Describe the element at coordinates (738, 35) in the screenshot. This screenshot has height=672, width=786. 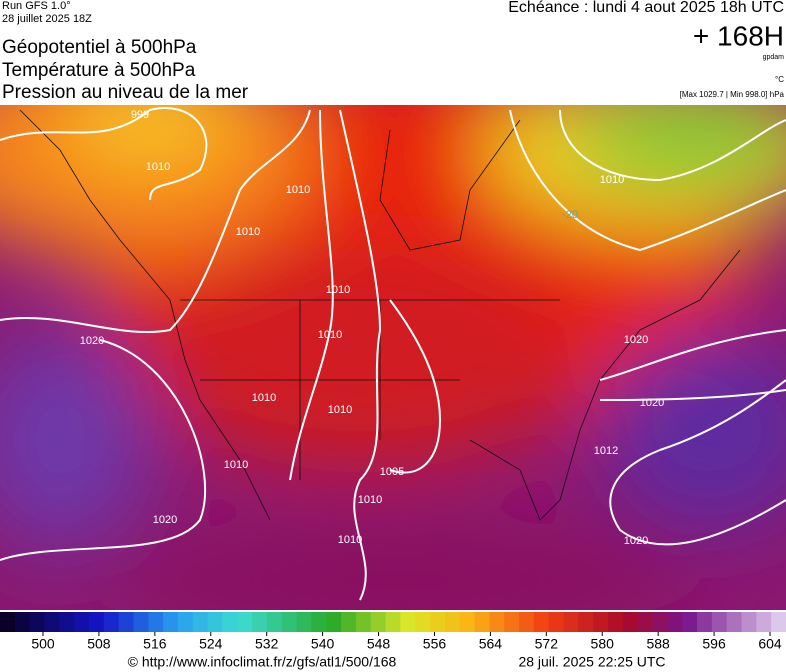
I see `lead-time: + 168H` at that location.